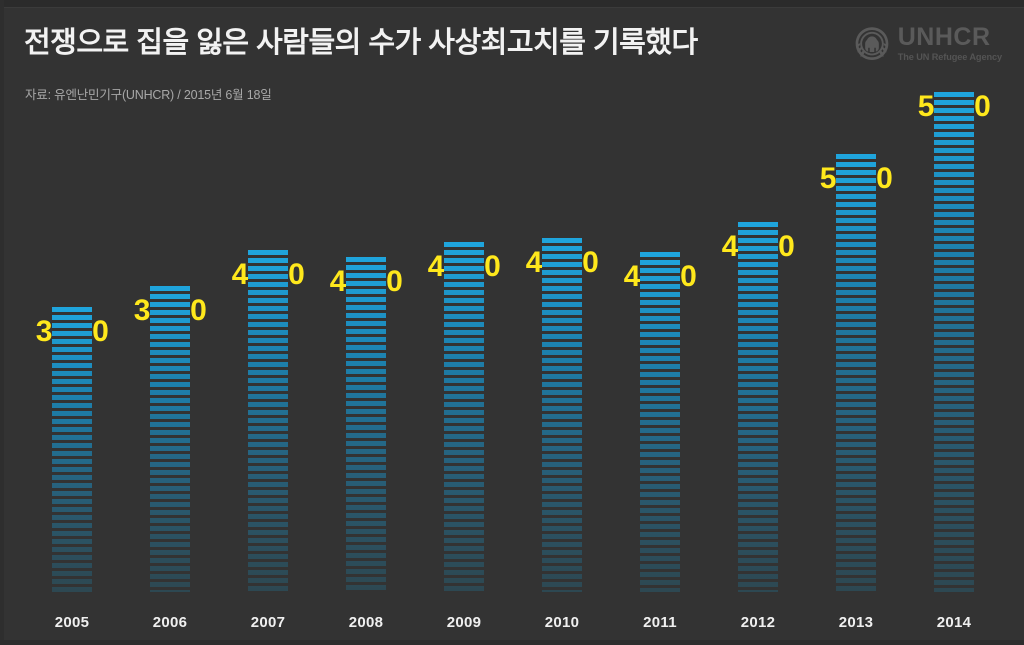 The width and height of the screenshot is (1024, 645). I want to click on bar-year-label: 2006, so click(170, 622).